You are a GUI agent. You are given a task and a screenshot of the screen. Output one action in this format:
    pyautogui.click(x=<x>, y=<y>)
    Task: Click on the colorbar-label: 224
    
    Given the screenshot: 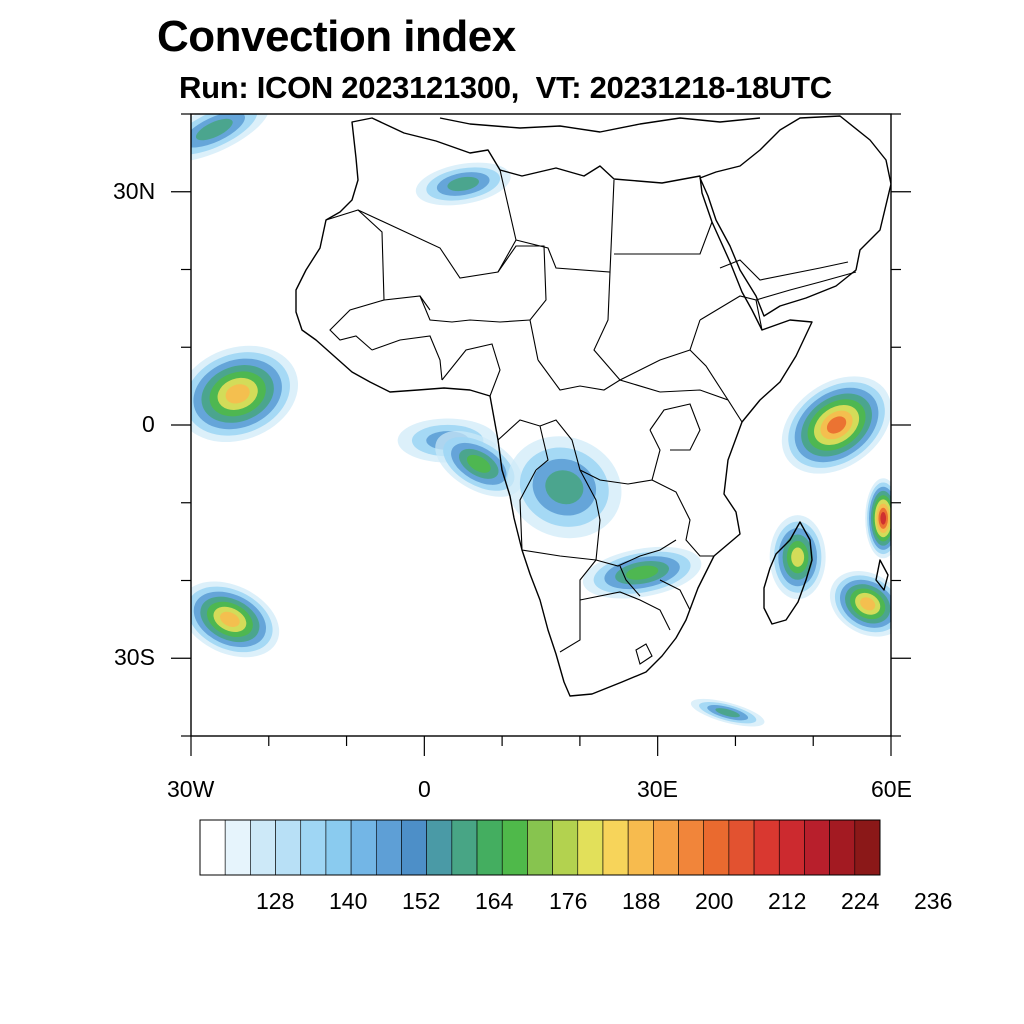 What is the action you would take?
    pyautogui.click(x=860, y=901)
    